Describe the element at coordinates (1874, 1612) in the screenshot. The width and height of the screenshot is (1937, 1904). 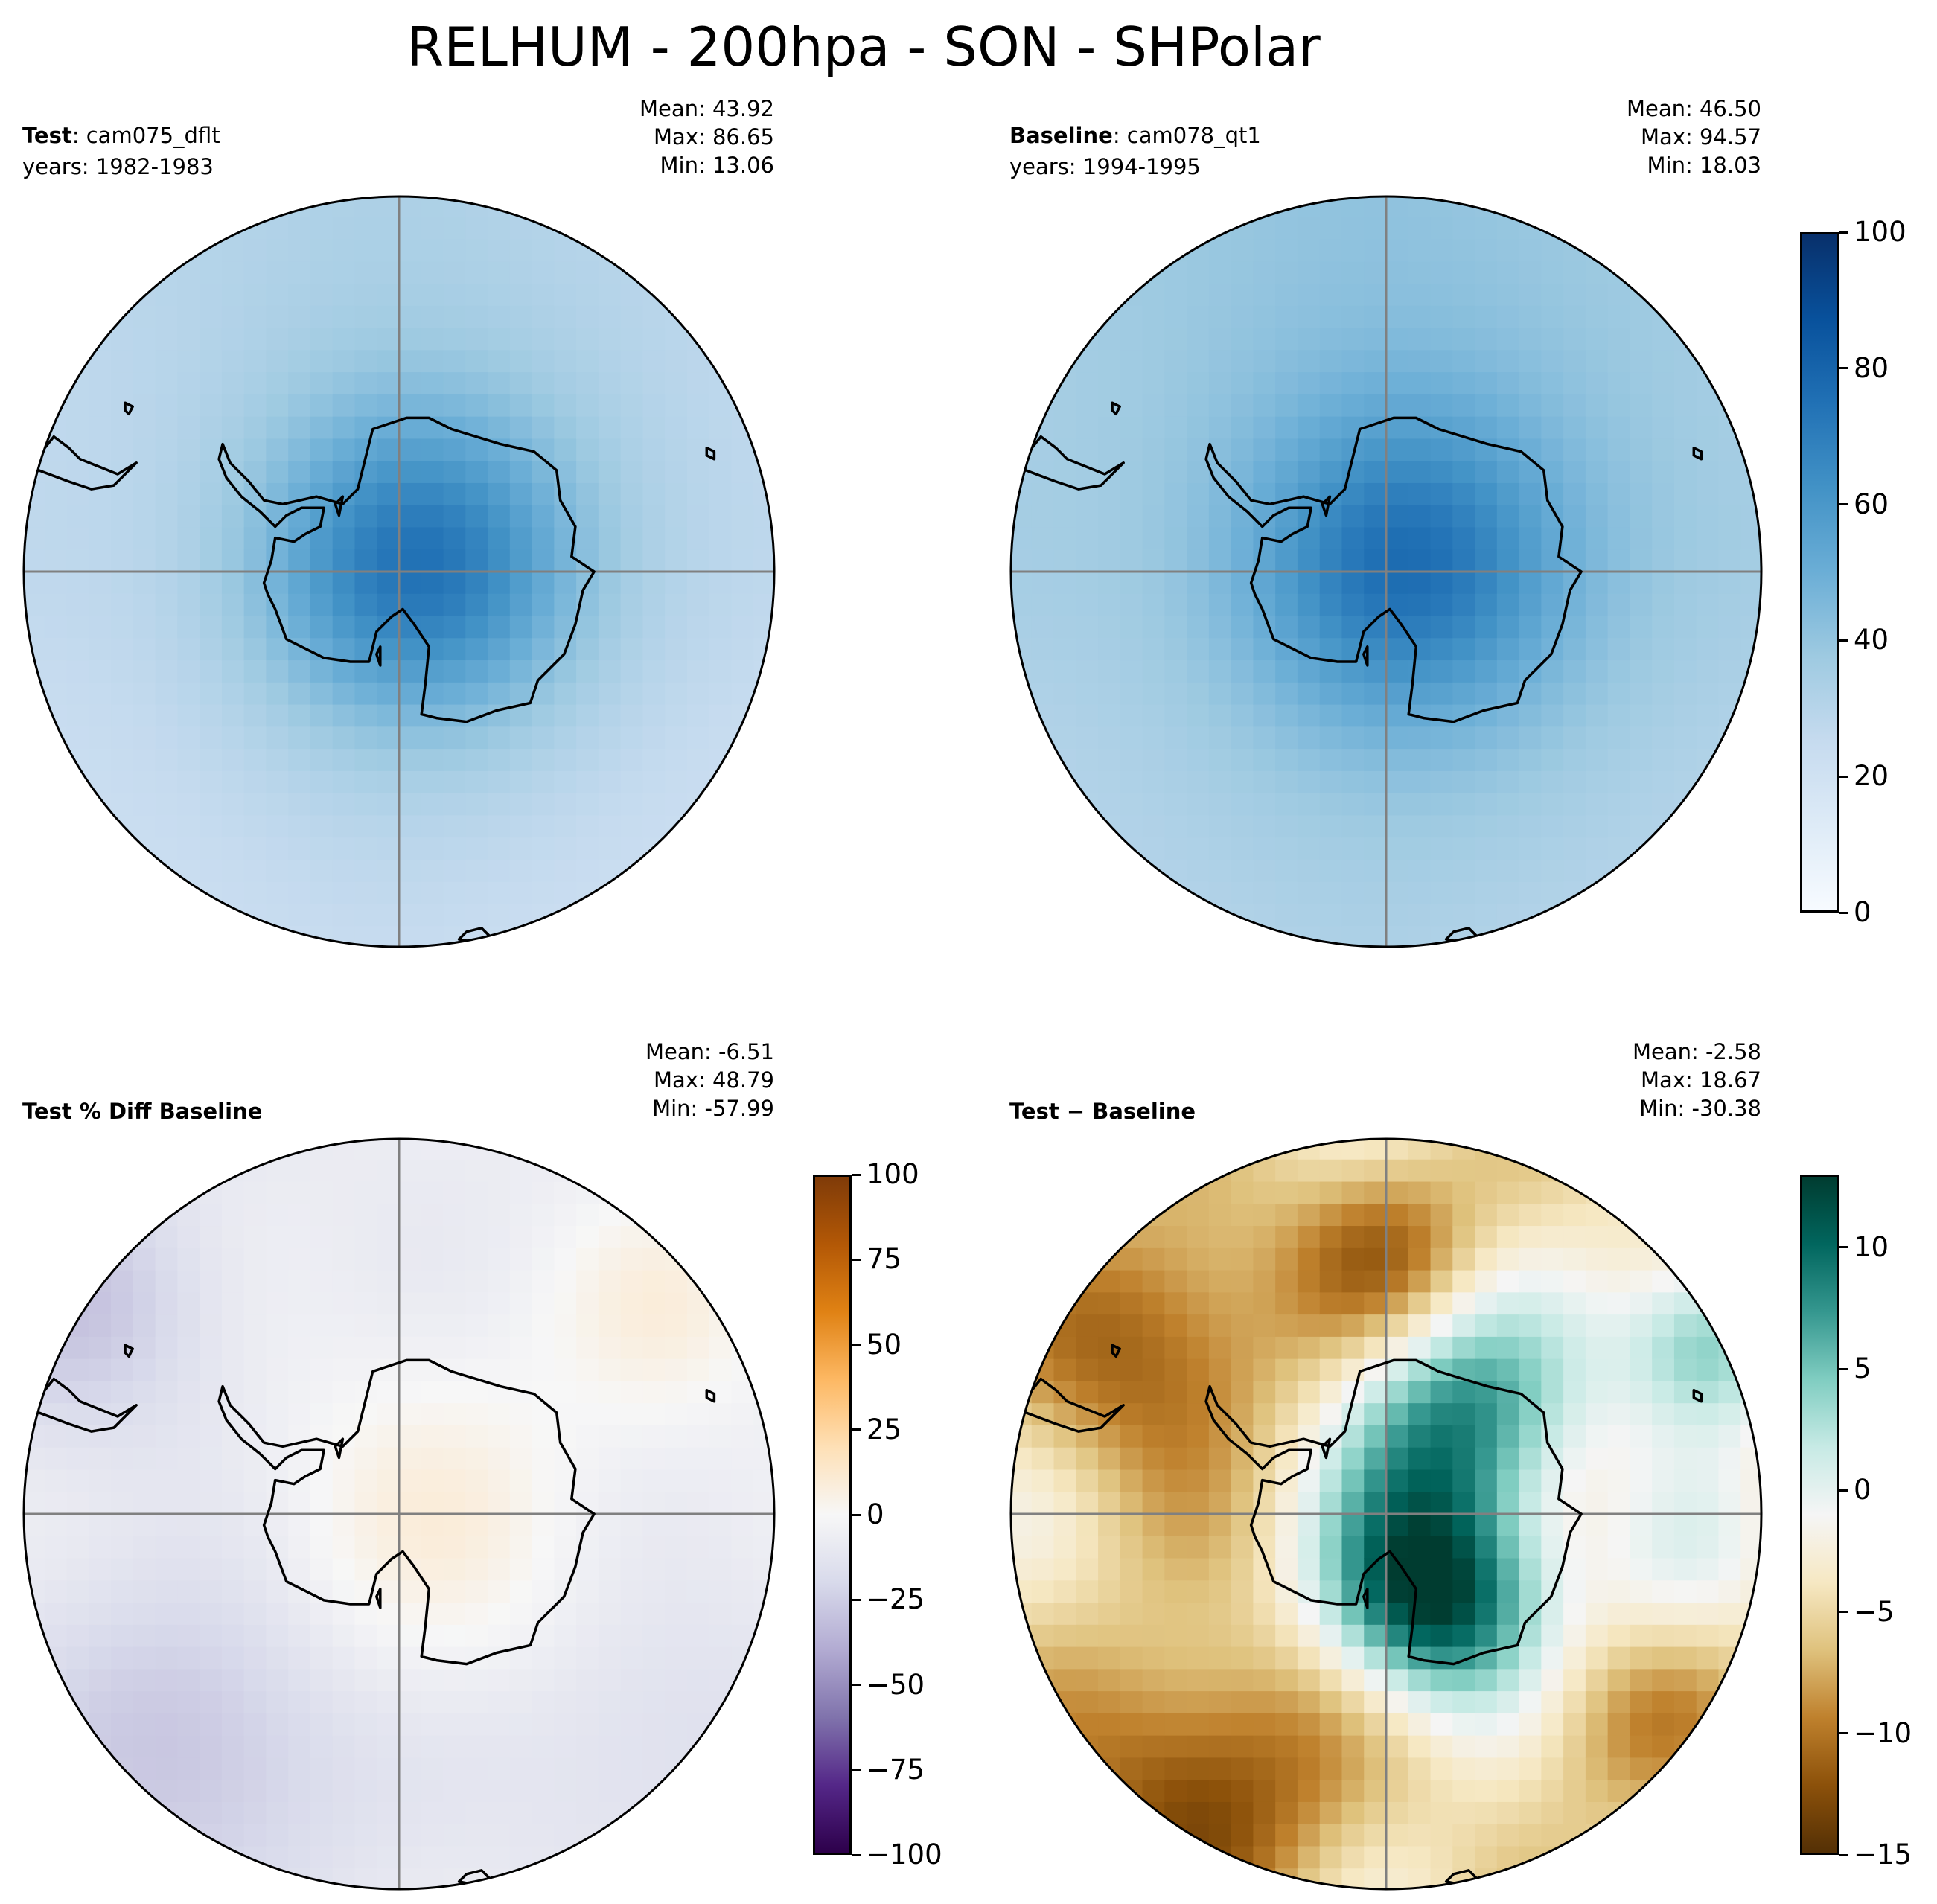
I see `colorbar-tick-label: −5` at that location.